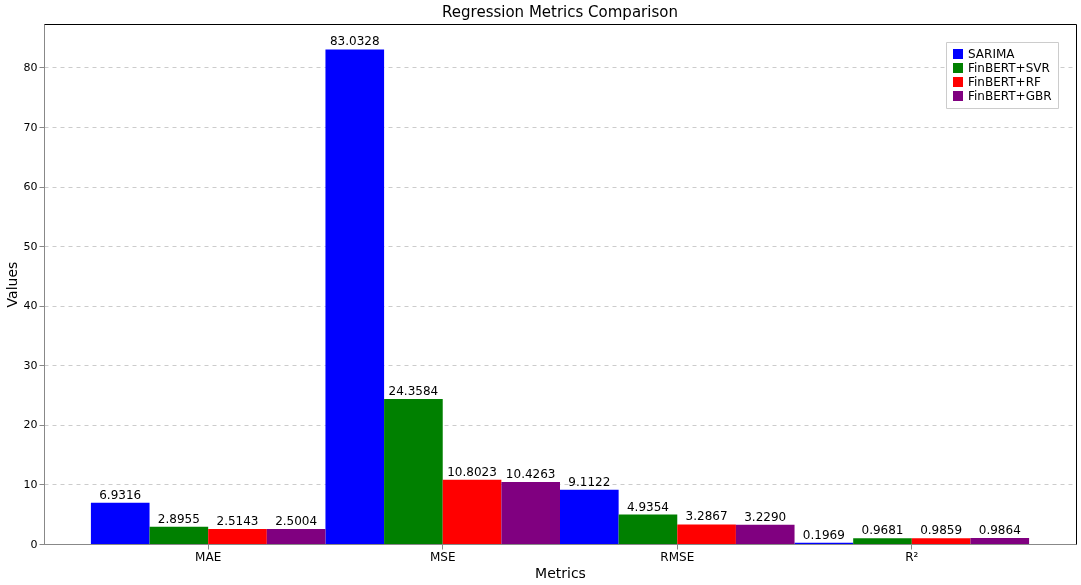 The height and width of the screenshot is (585, 1081). What do you see at coordinates (442, 556) in the screenshot?
I see `x-tick-label: MSE` at bounding box center [442, 556].